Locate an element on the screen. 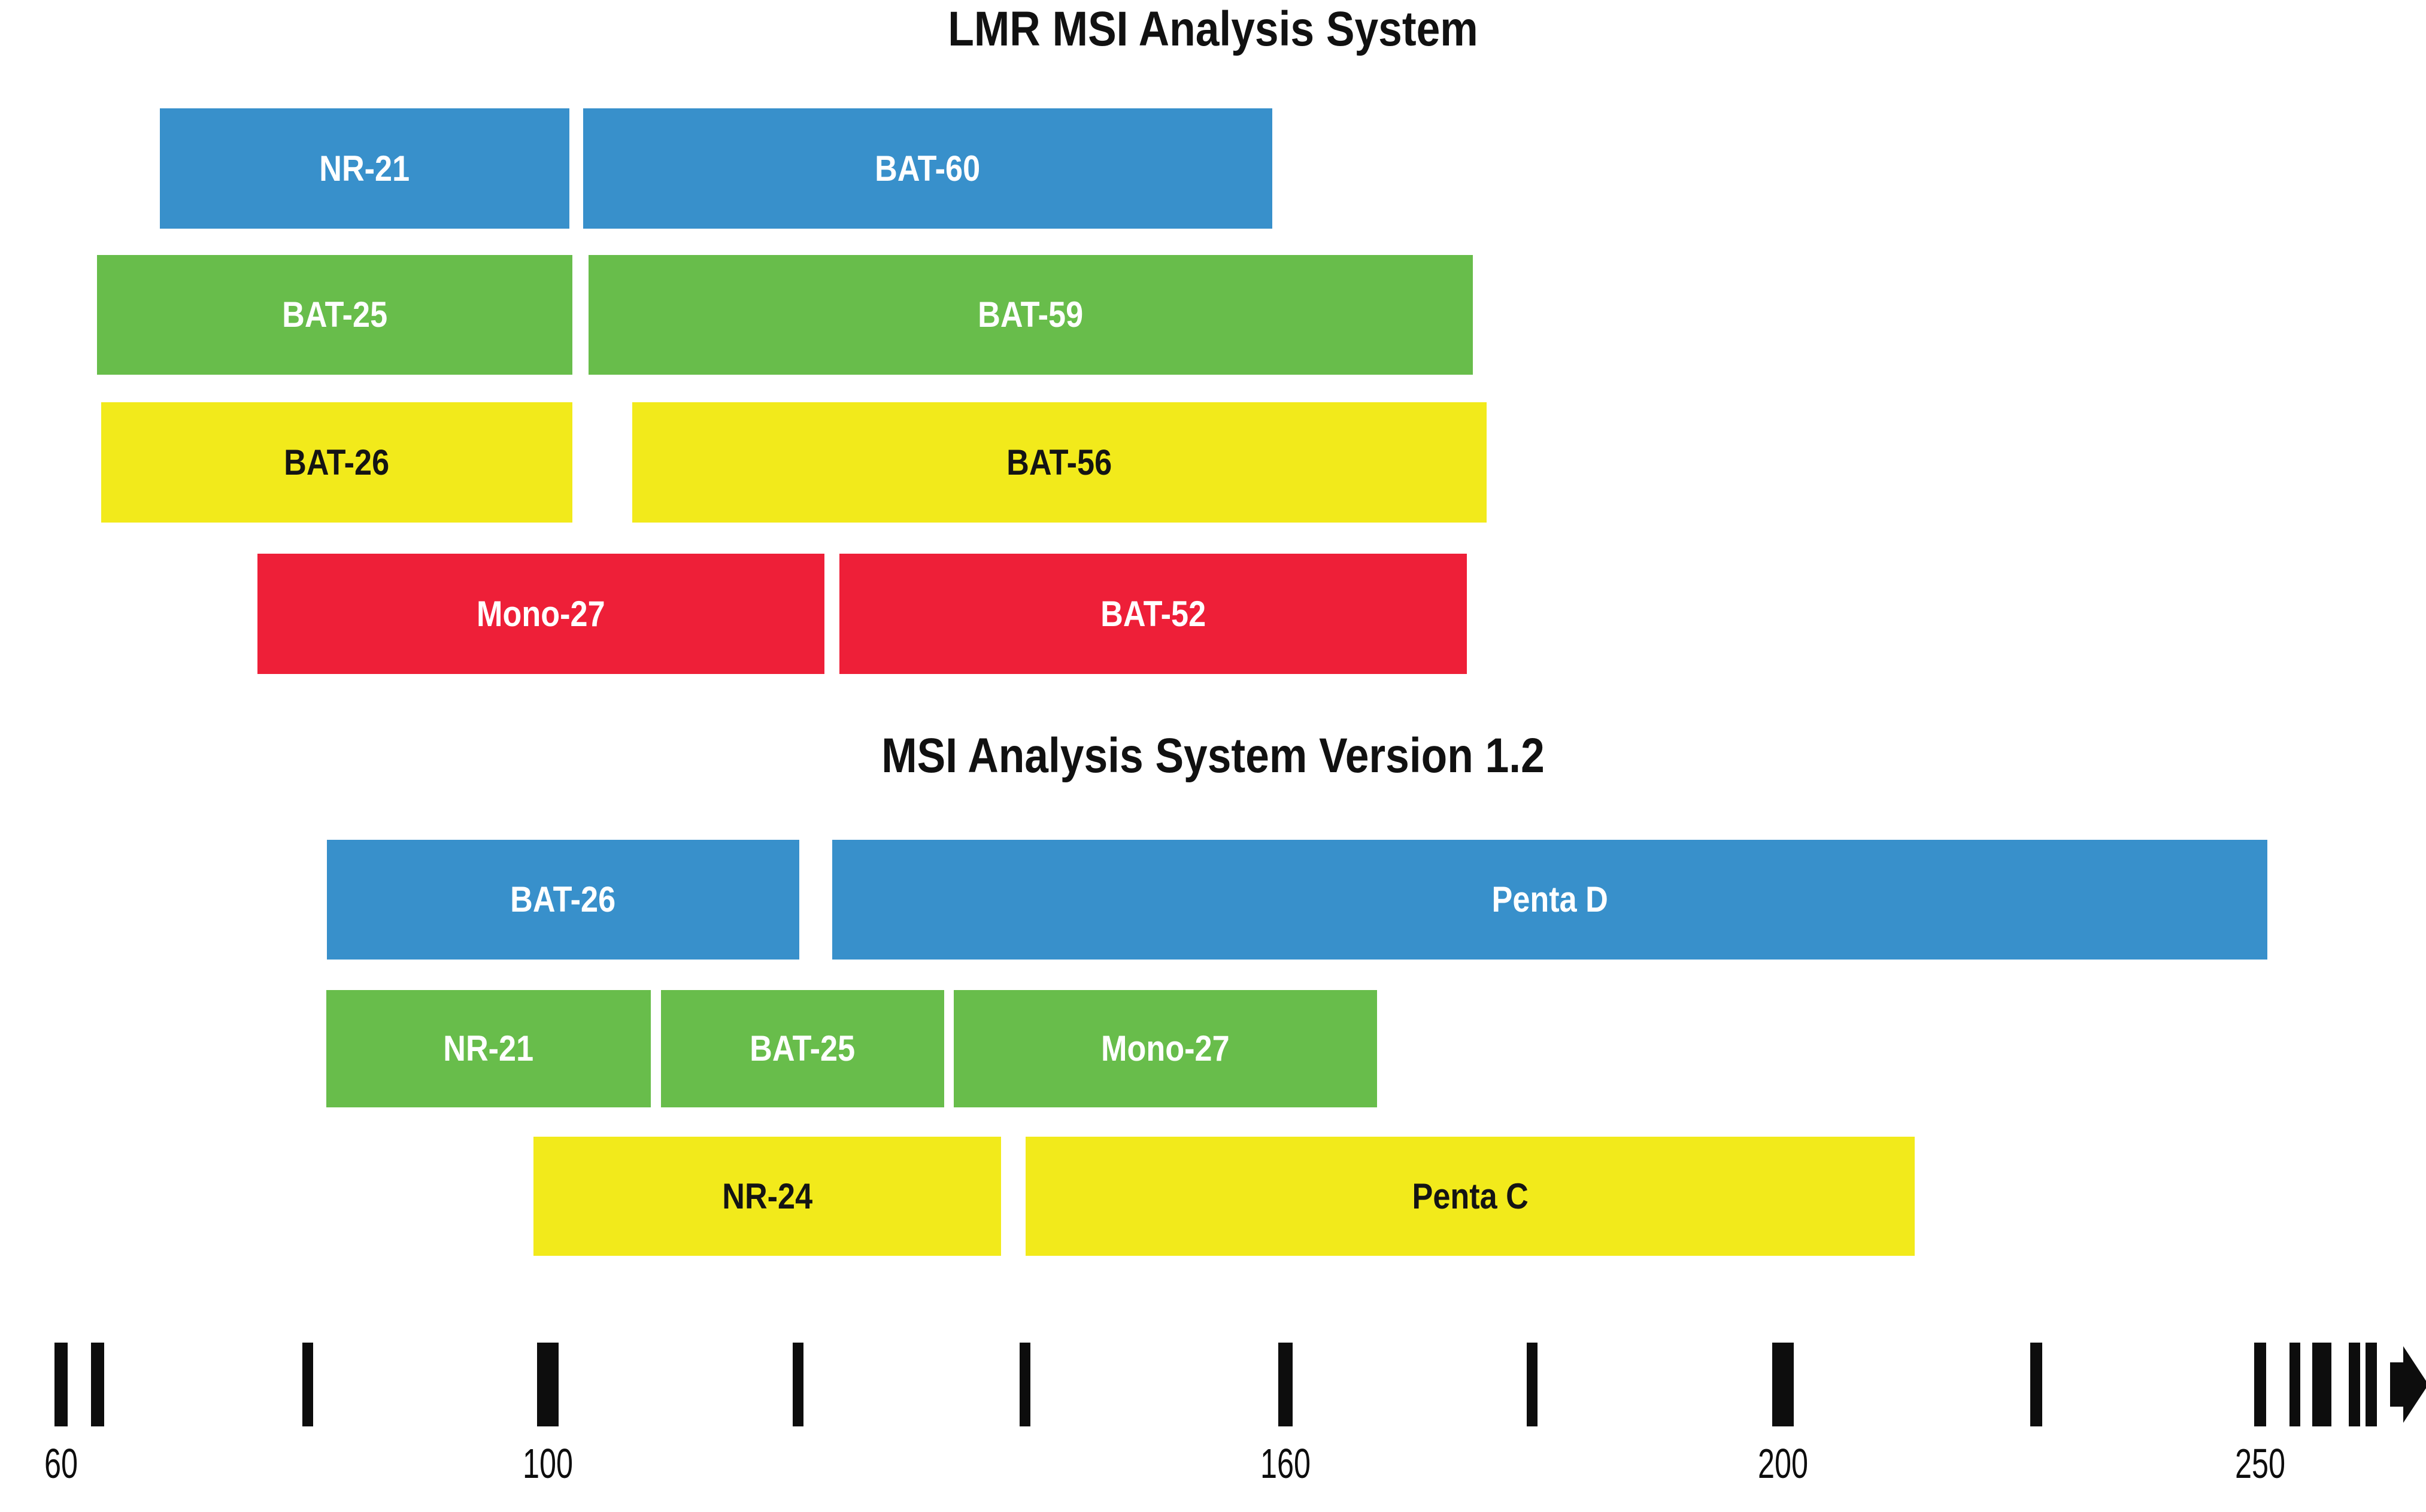 This screenshot has height=1512, width=2426. axis-continuation-arrow-icon is located at coordinates (2414, 1384).